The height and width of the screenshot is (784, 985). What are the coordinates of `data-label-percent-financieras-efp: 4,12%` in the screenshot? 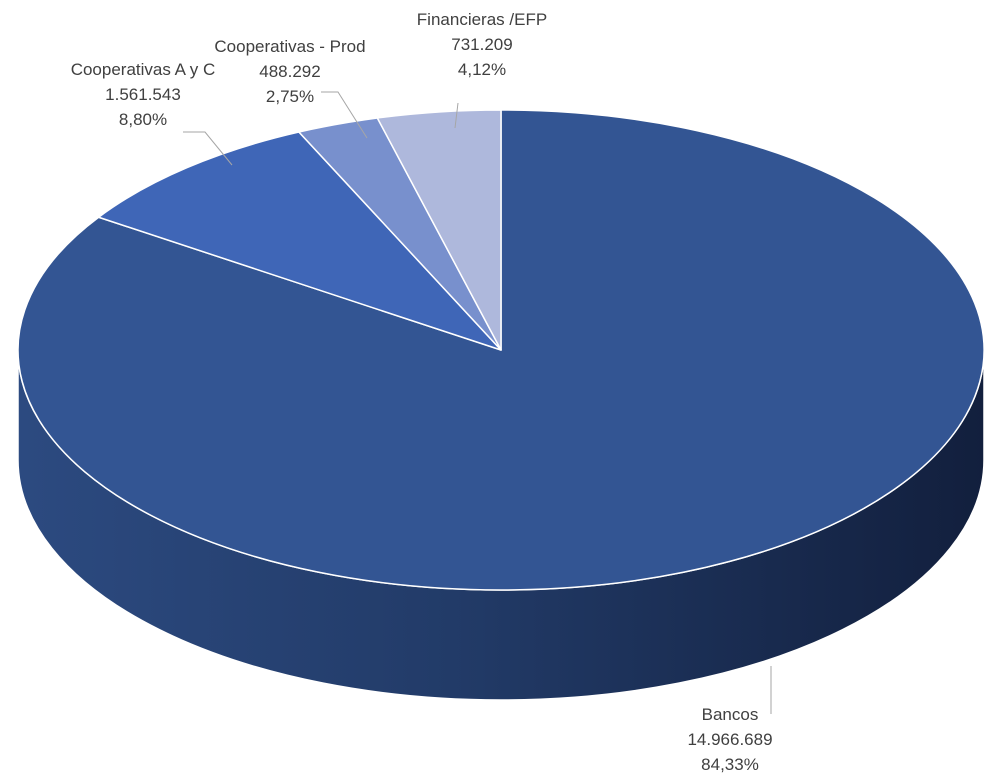 It's located at (482, 69).